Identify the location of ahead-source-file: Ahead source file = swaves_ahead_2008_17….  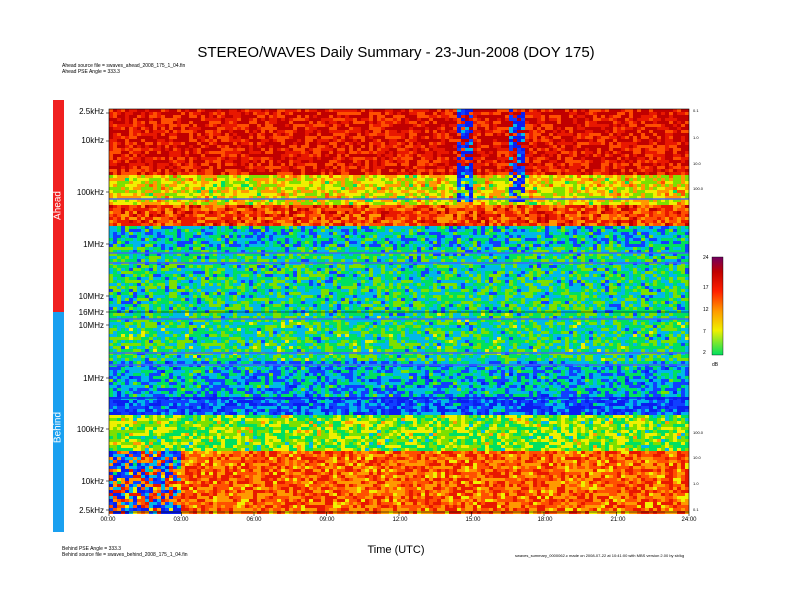
(124, 66).